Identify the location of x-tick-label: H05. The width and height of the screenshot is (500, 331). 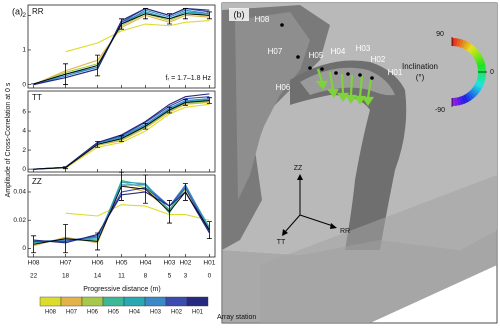
(122, 263).